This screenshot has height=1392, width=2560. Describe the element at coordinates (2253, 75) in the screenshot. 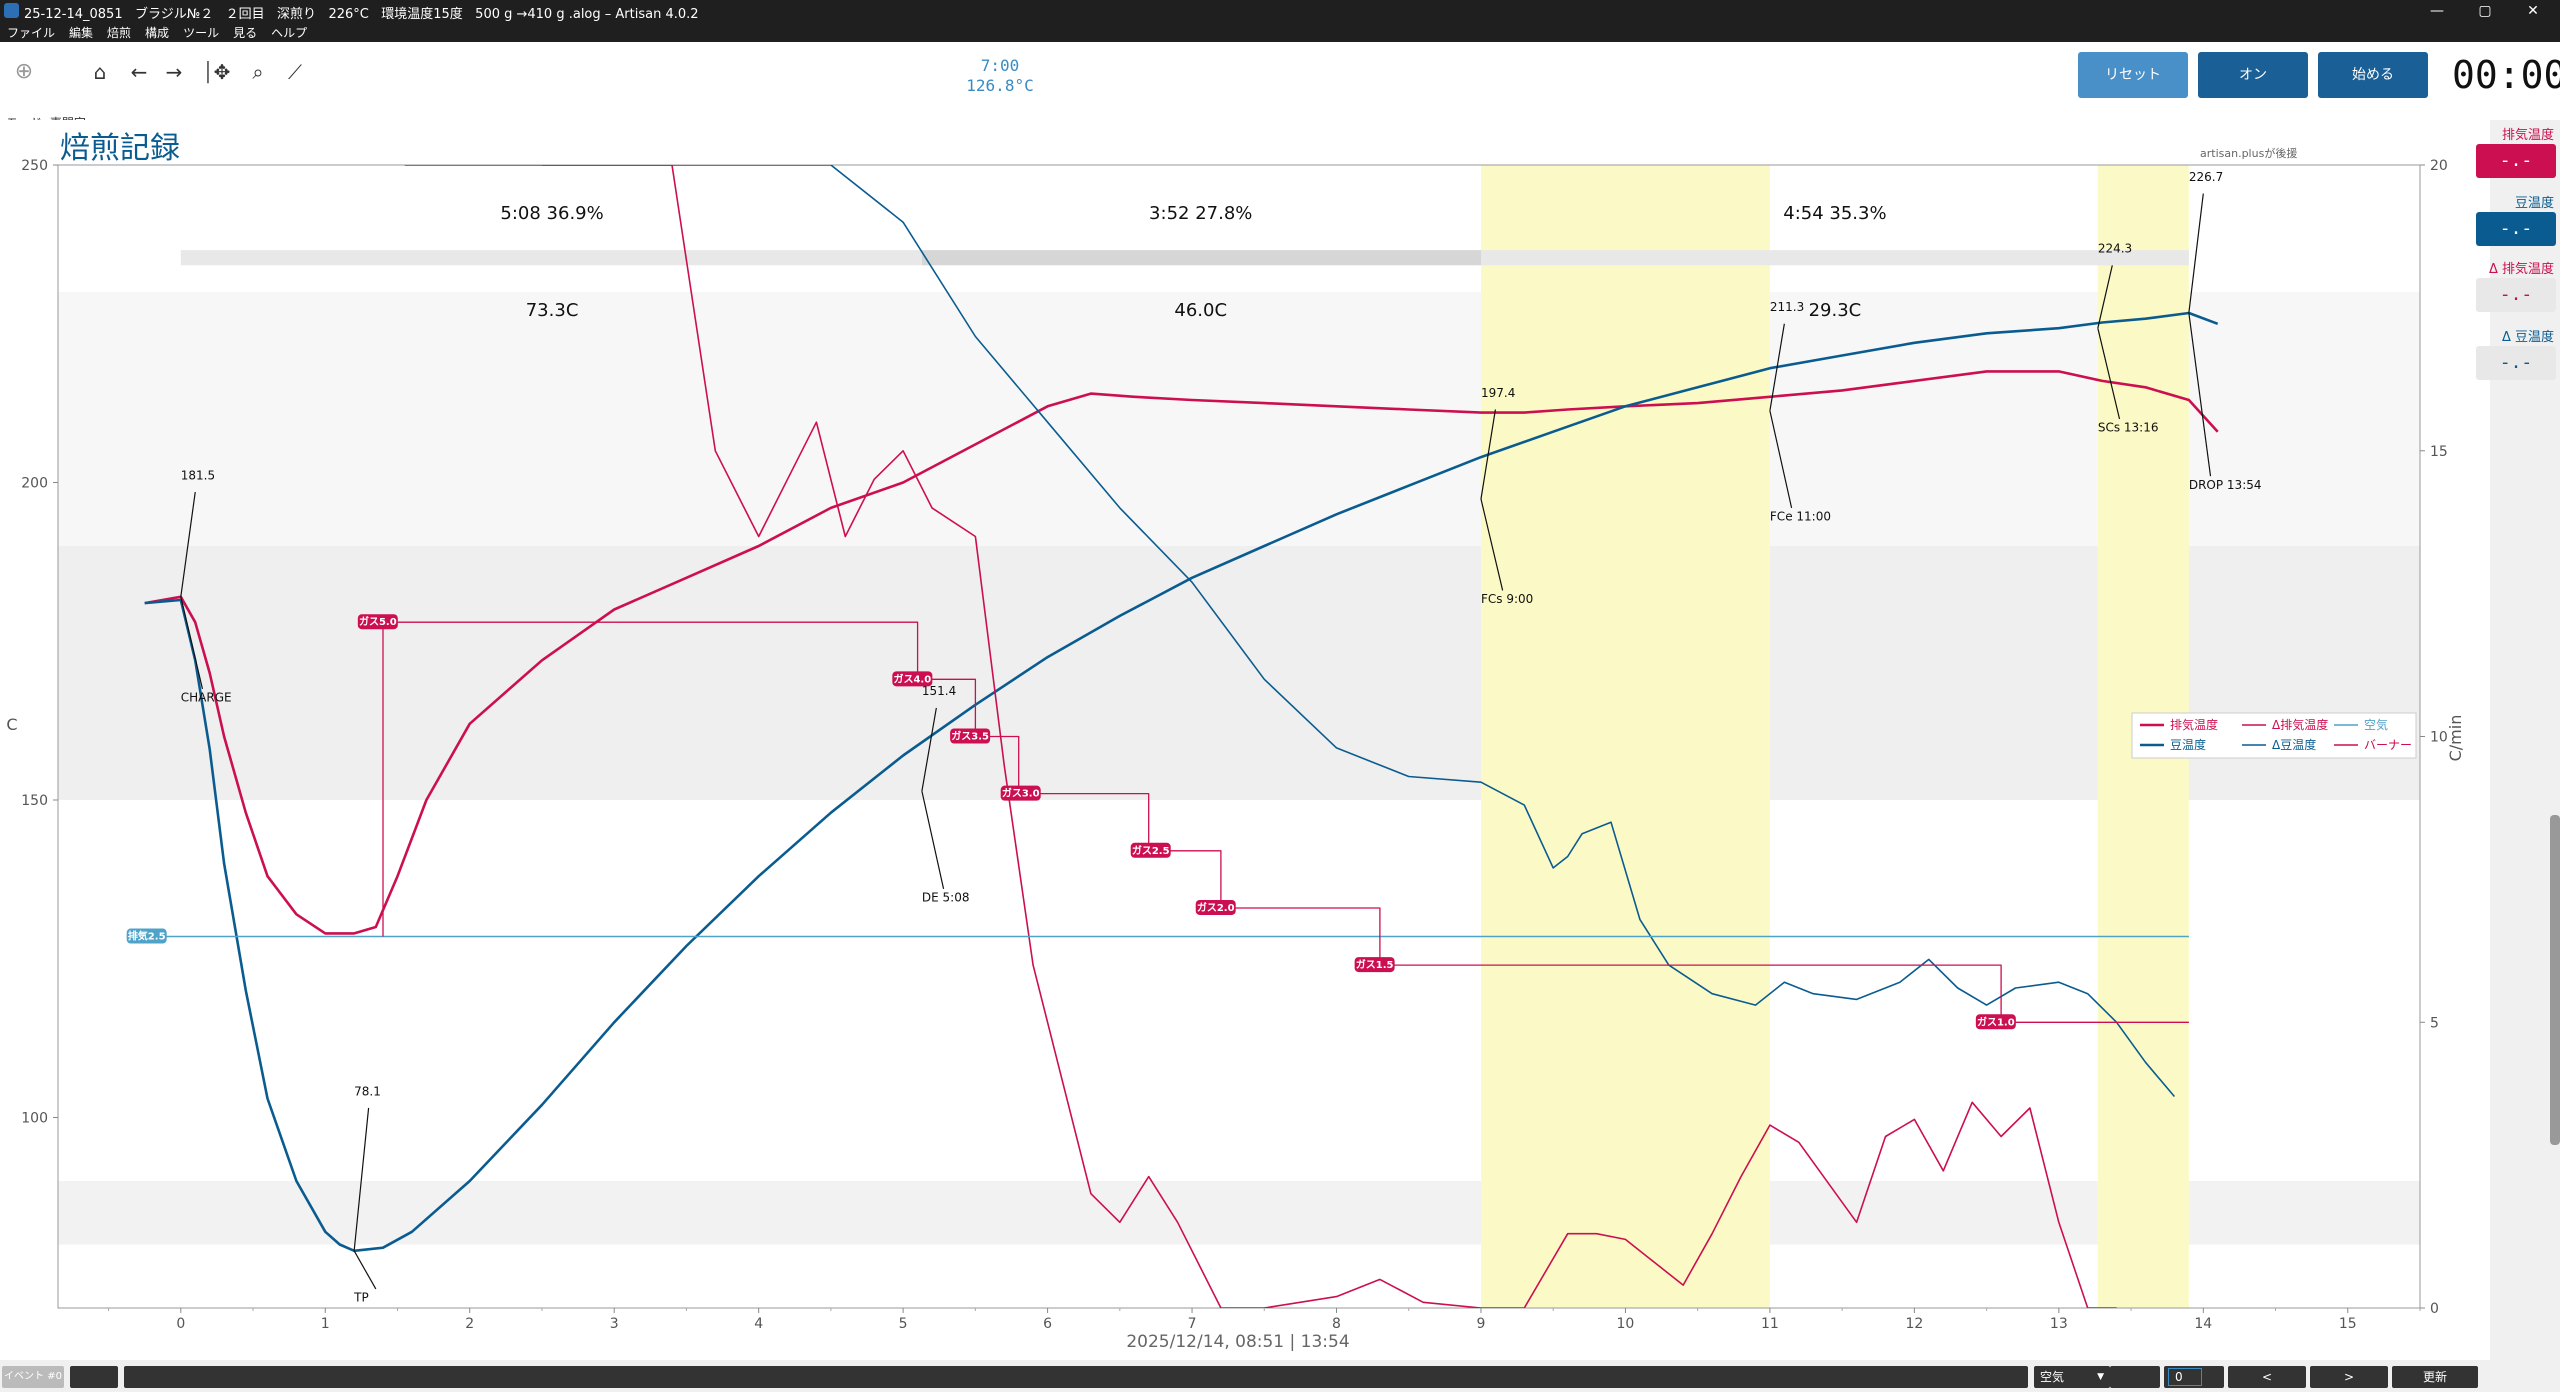

I see `on-button: オン` at that location.